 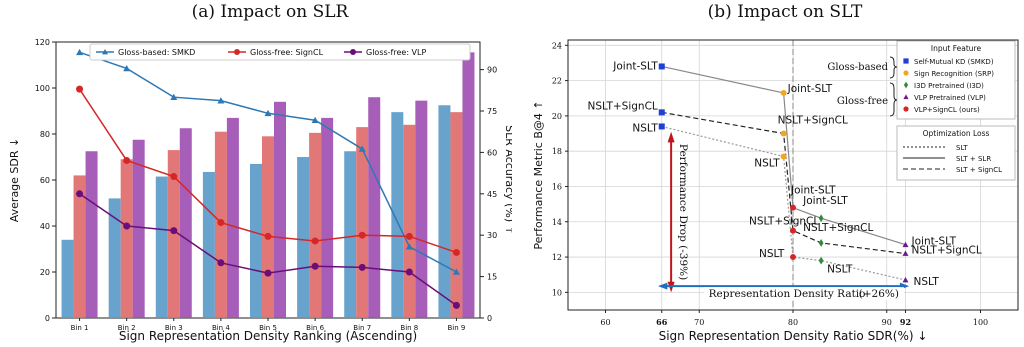 What do you see at coordinates (947, 110) in the screenshot?
I see `legend-label: VLP+SignCL (ours)` at bounding box center [947, 110].